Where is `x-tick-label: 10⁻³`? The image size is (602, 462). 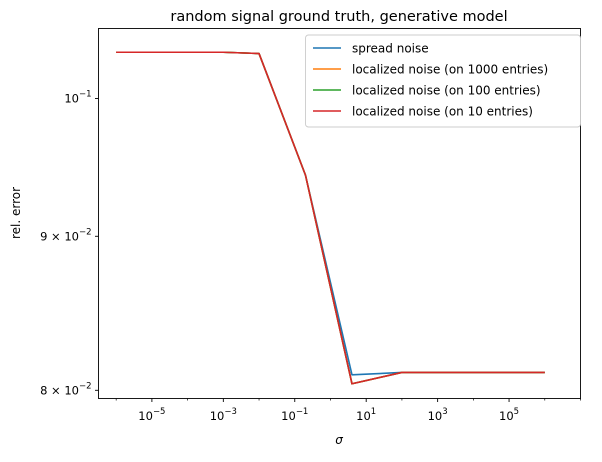
x-tick-label: 10⁻³ is located at coordinates (223, 415).